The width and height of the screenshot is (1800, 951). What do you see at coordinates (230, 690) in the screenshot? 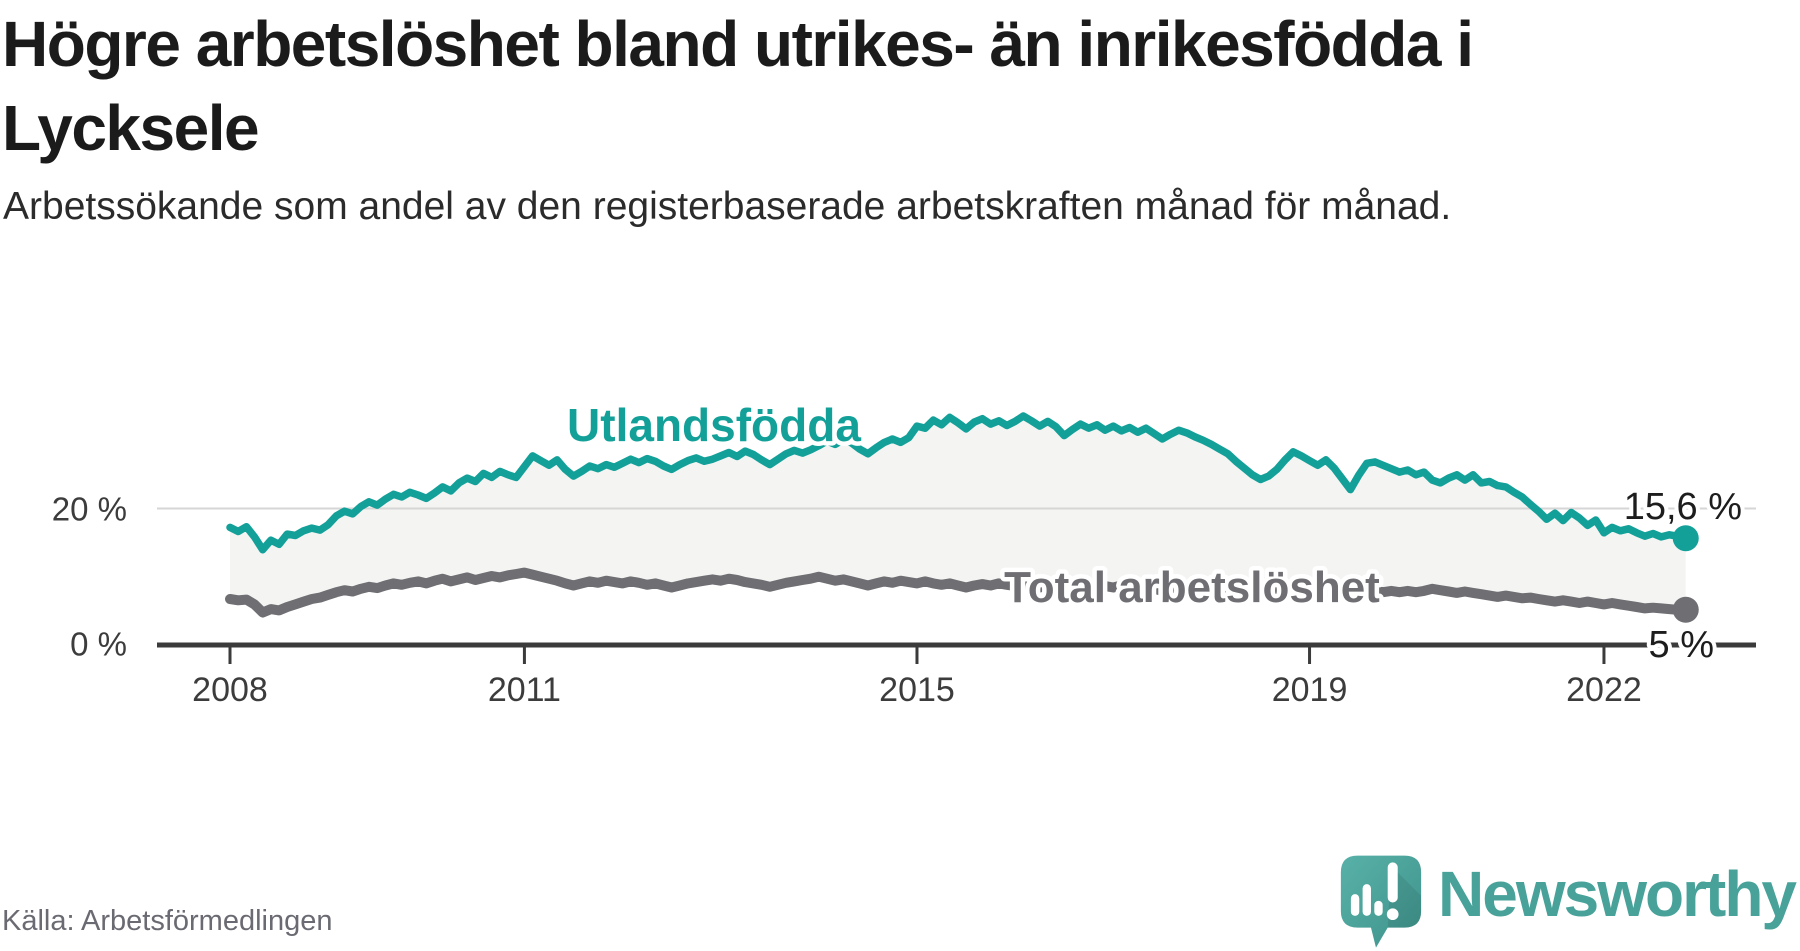
I see `x-tick-label-2008: 2008` at bounding box center [230, 690].